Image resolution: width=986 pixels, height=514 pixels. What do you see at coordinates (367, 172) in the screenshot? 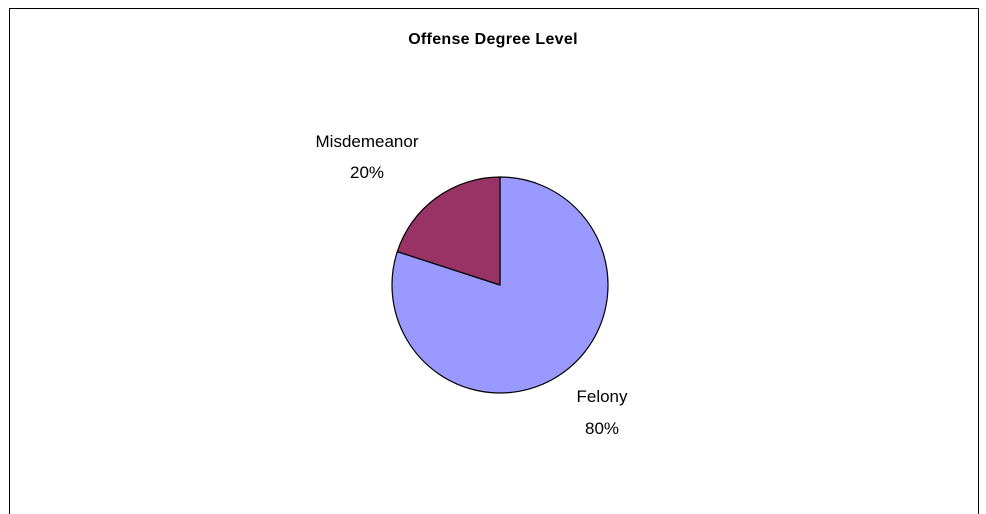
I see `misdemeanor-percent: 20%` at bounding box center [367, 172].